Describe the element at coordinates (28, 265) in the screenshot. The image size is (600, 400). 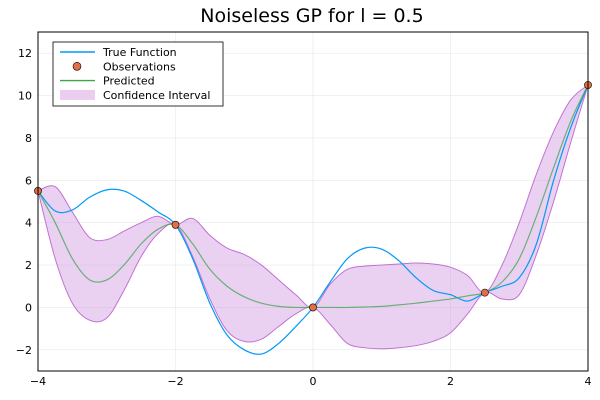
I see `y-tick-label: 2` at that location.